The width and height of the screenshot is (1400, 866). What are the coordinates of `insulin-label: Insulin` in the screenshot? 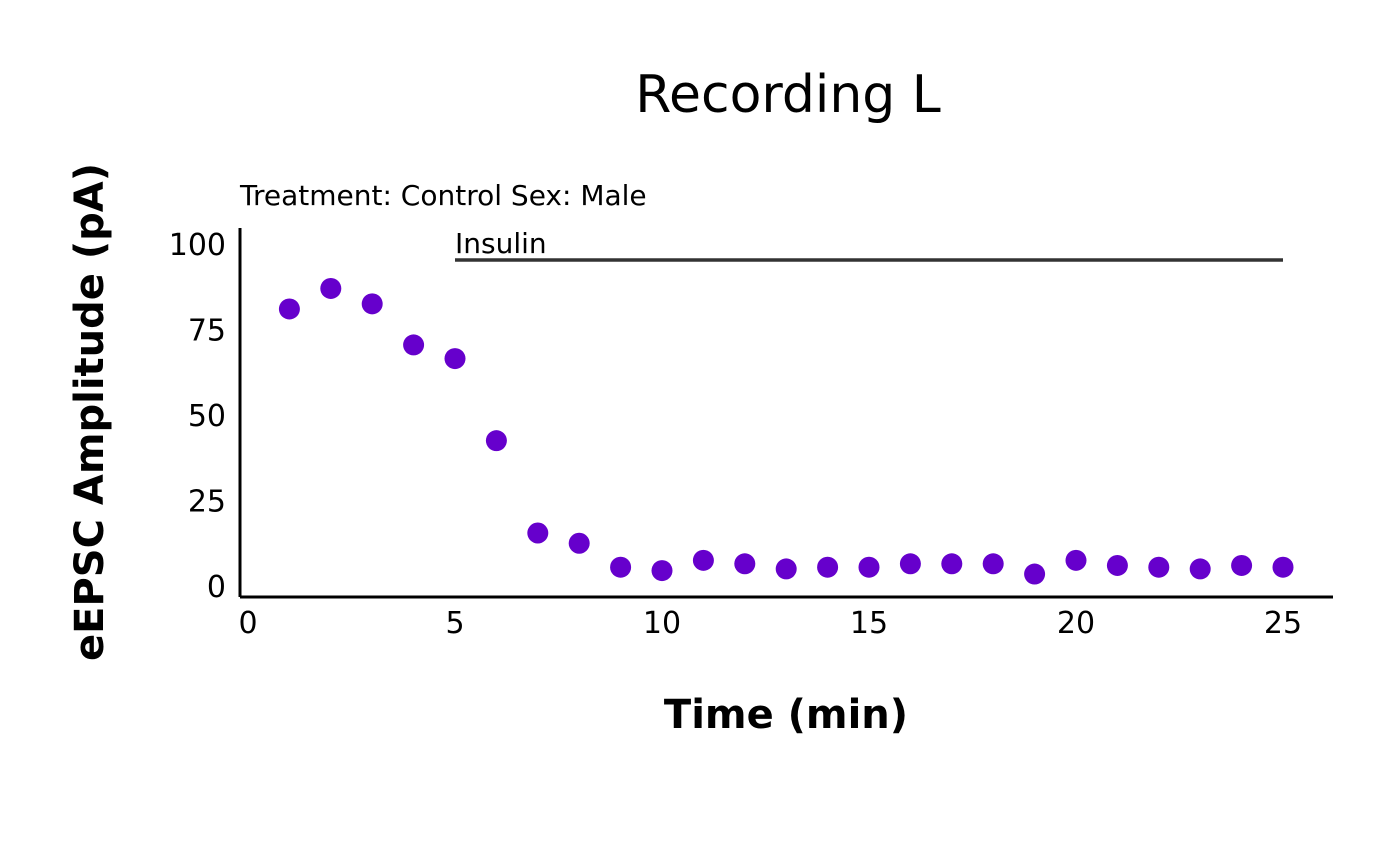 It's located at (501, 243).